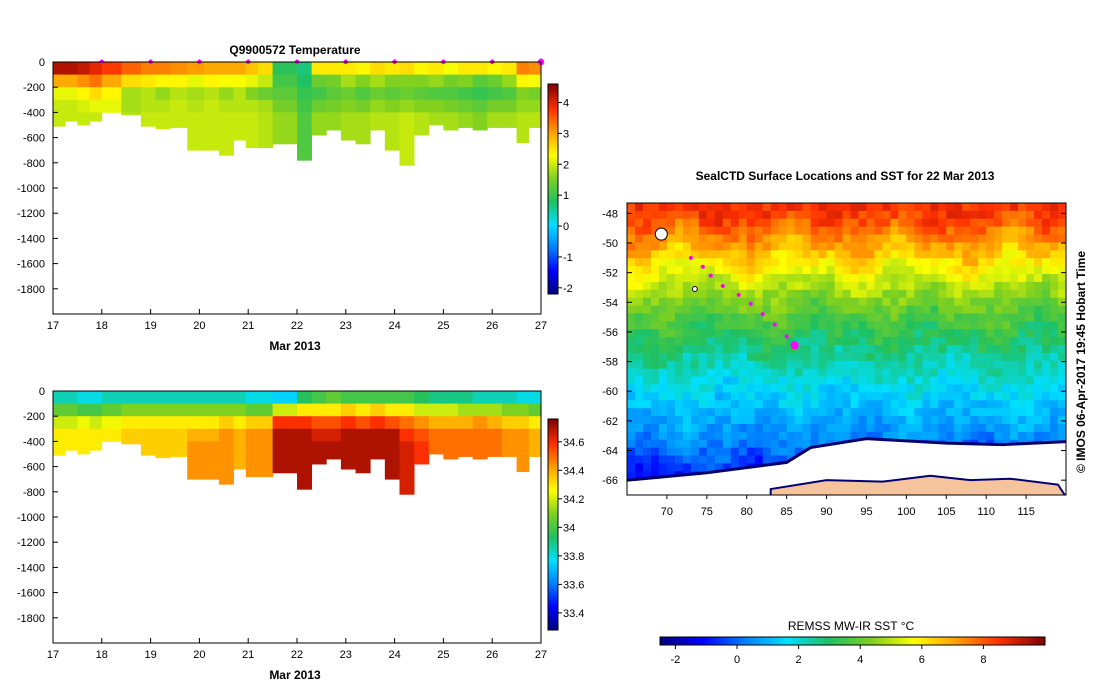 The height and width of the screenshot is (700, 1099). I want to click on sst-colorbar-tick-label: 0, so click(737, 660).